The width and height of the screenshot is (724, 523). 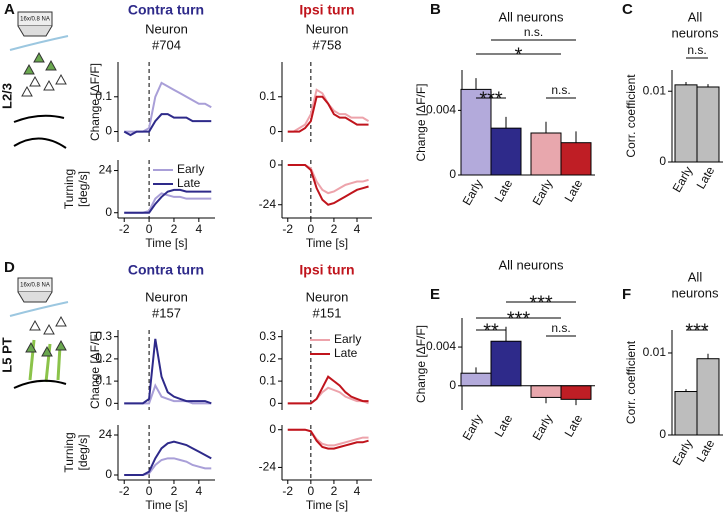 I want to click on y-axis-label: [deg/s], so click(x=83, y=189).